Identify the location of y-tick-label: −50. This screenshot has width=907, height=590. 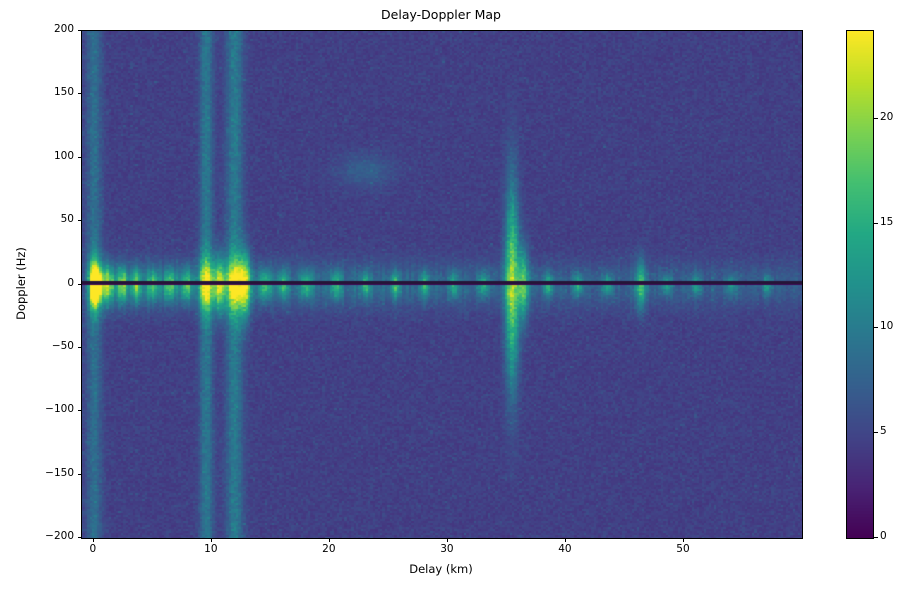
(62, 345).